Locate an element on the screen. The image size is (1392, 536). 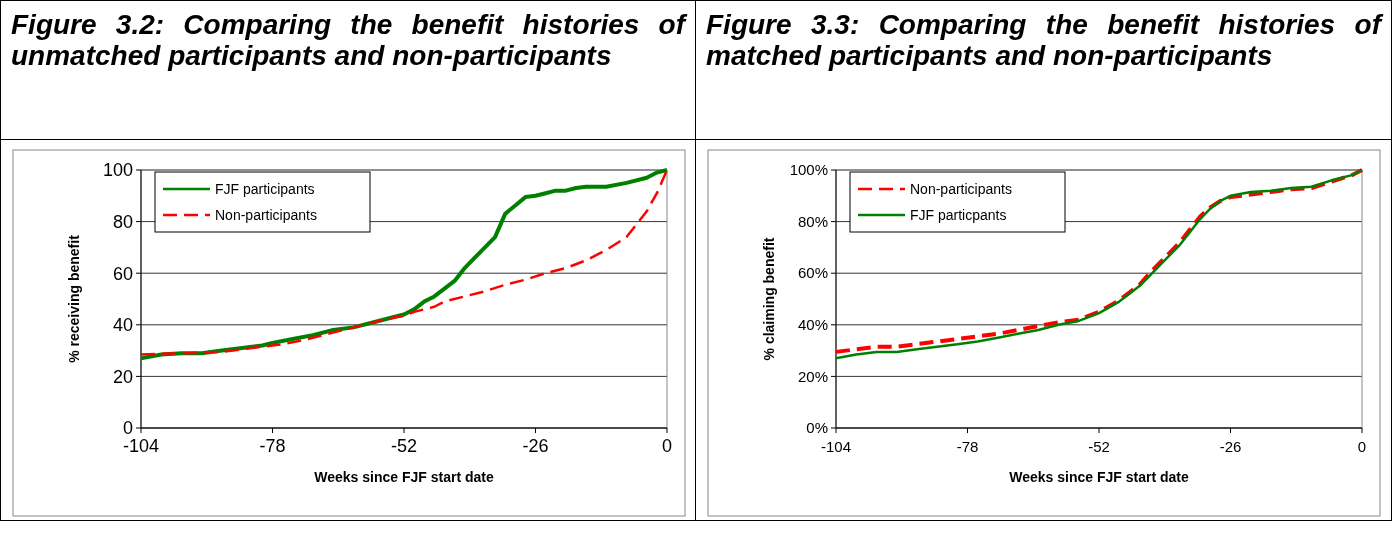
y-tick-label: 80% is located at coordinates (812, 221).